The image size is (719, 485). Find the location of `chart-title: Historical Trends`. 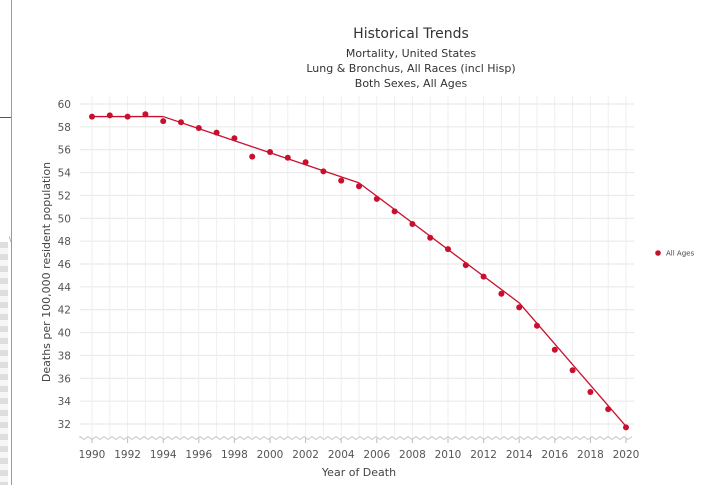

chart-title: Historical Trends is located at coordinates (411, 34).